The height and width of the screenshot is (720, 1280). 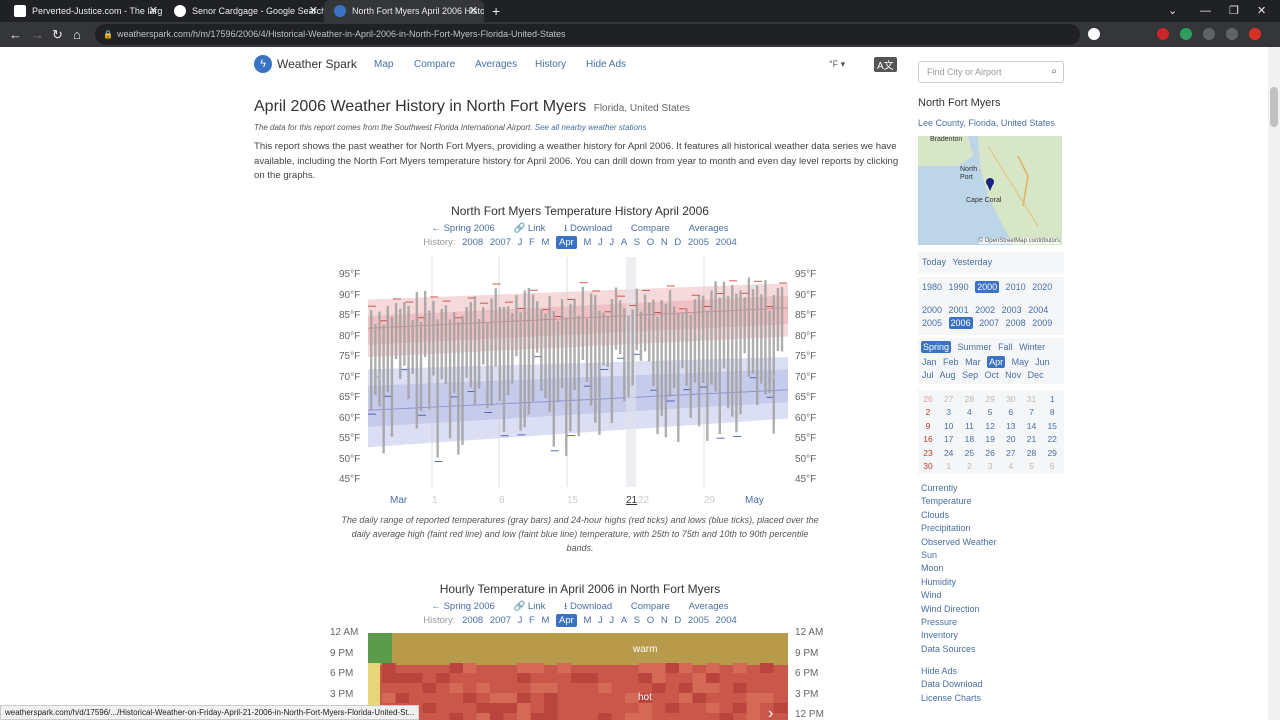 I want to click on history-item: A, so click(x=624, y=242).